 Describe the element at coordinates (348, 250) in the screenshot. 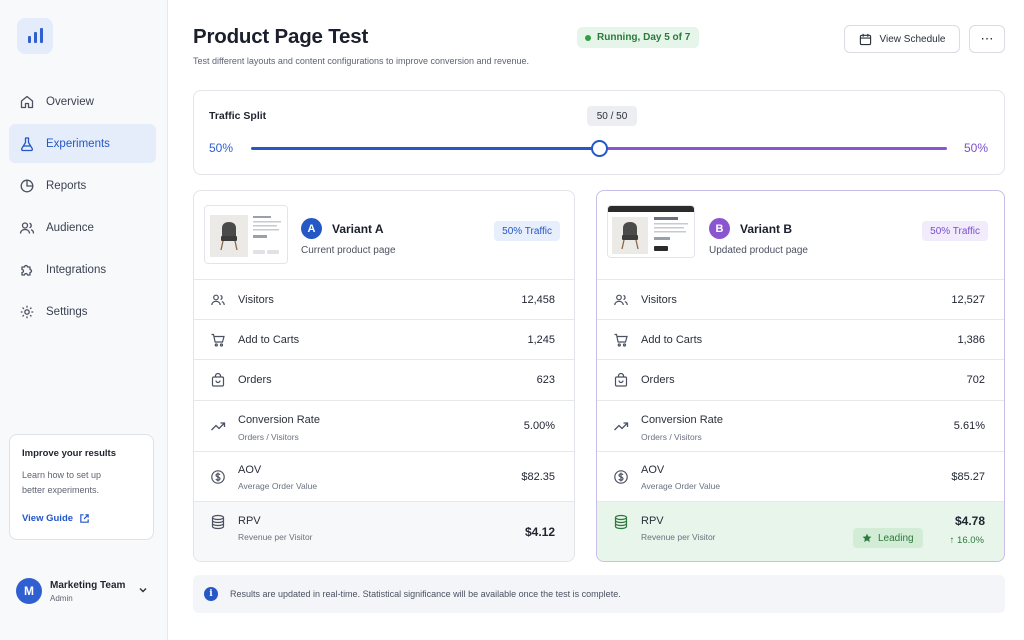

I see `variant-a-description: Current product page` at that location.